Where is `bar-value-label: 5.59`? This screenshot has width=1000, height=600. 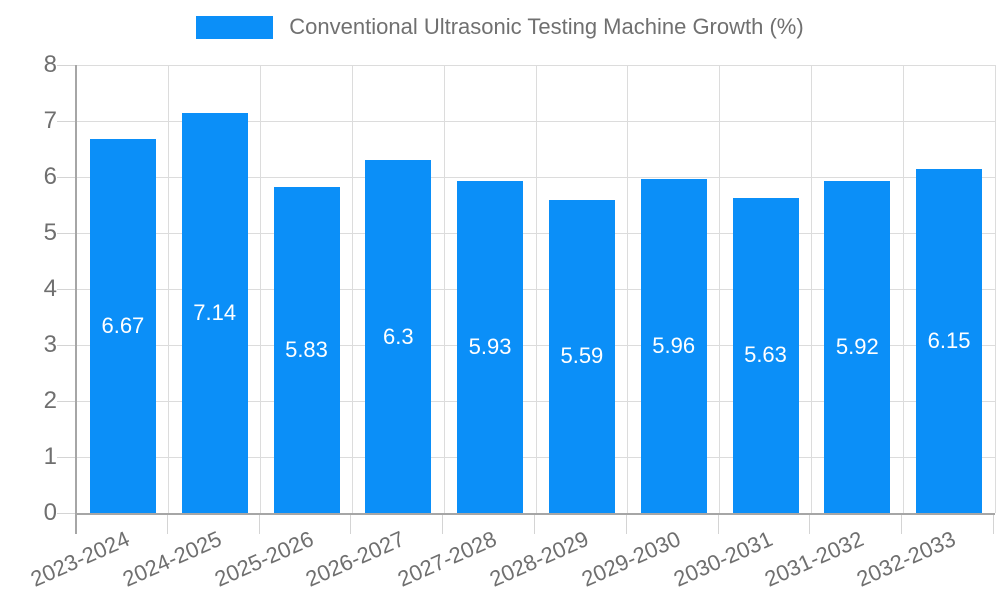
bar-value-label: 5.59 is located at coordinates (582, 356).